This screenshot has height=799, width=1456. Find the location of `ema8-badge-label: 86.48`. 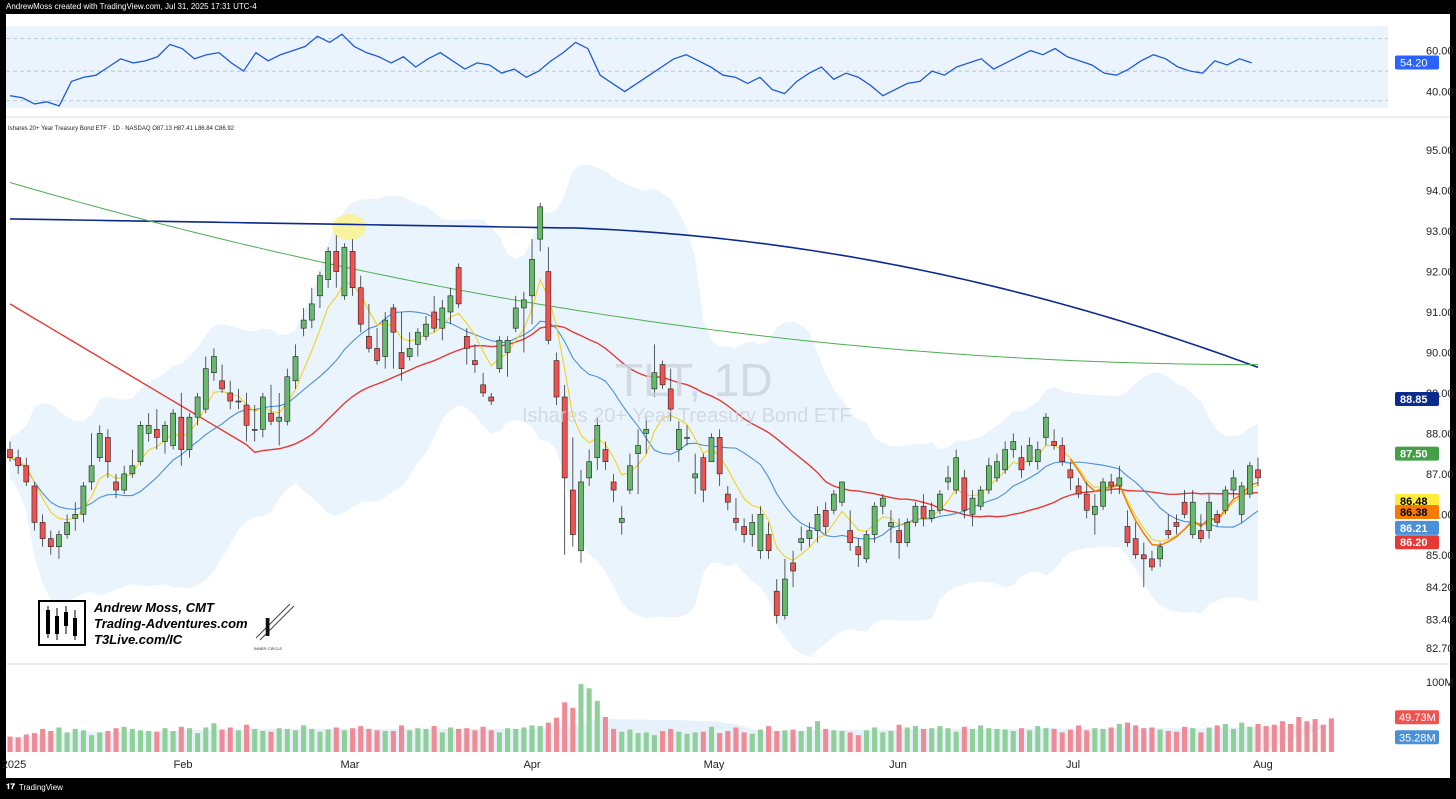

ema8-badge-label: 86.48 is located at coordinates (1414, 502).